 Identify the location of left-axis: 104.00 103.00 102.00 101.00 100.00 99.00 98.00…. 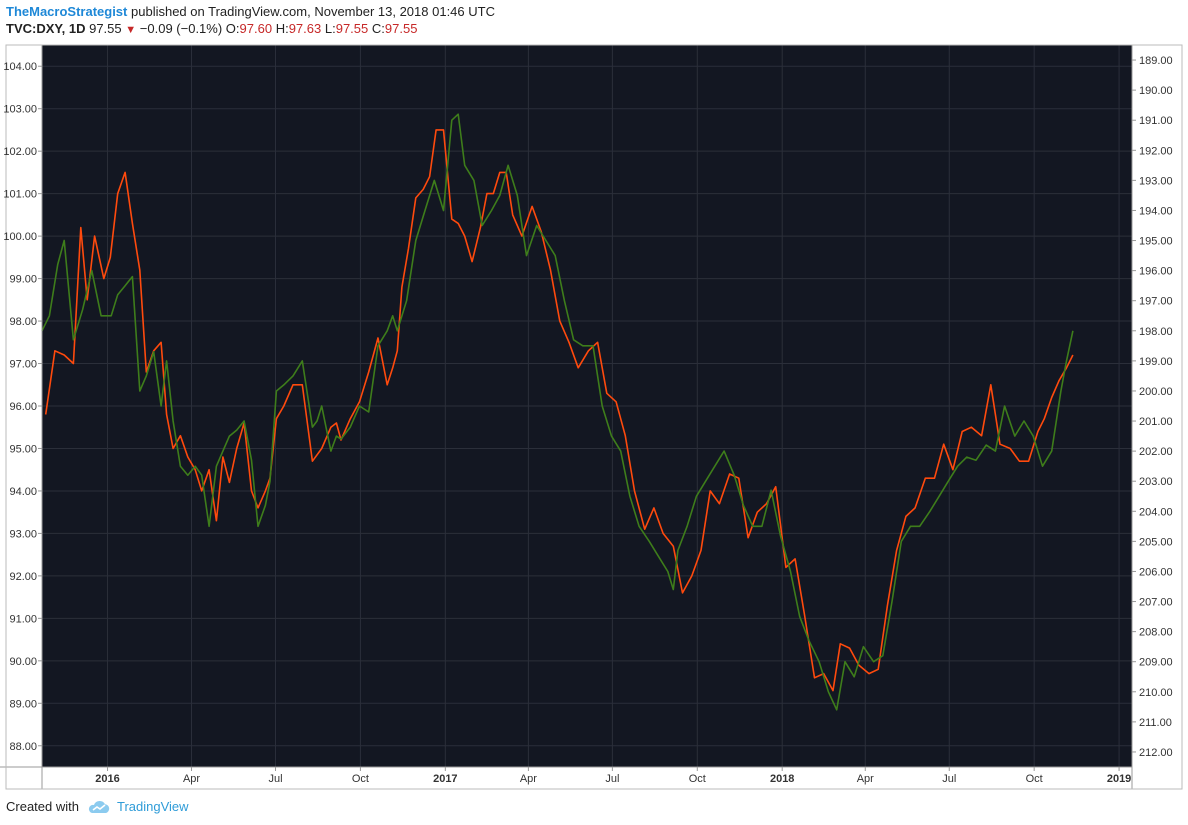
(22, 407).